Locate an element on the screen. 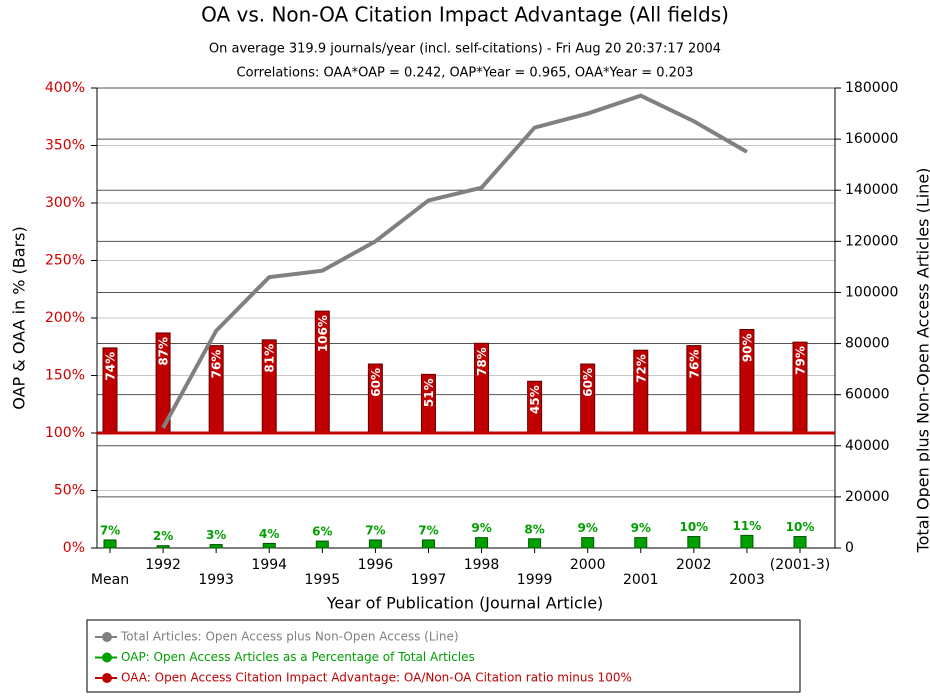 The width and height of the screenshot is (930, 696). oaa-value-label: 81% is located at coordinates (270, 358).